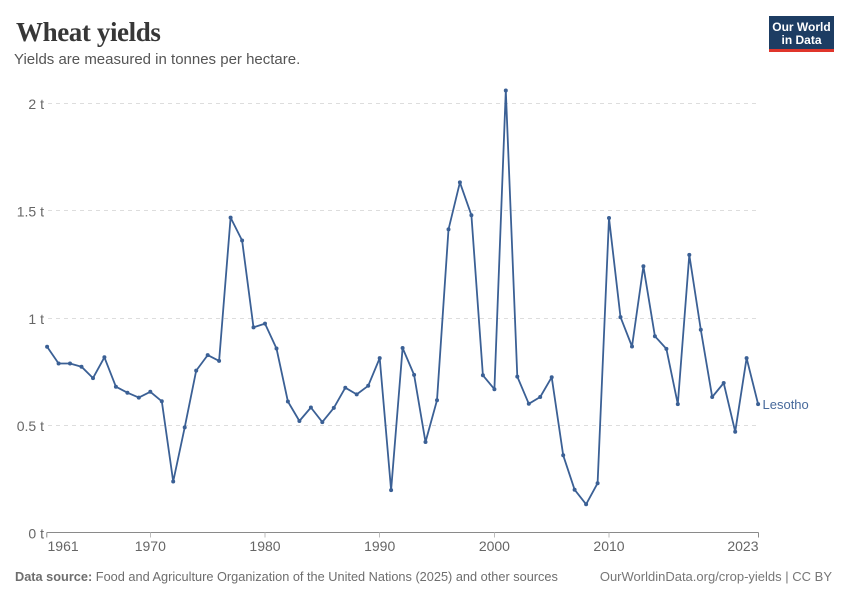 The width and height of the screenshot is (850, 600). What do you see at coordinates (150, 546) in the screenshot?
I see `svg-text: 1970` at bounding box center [150, 546].